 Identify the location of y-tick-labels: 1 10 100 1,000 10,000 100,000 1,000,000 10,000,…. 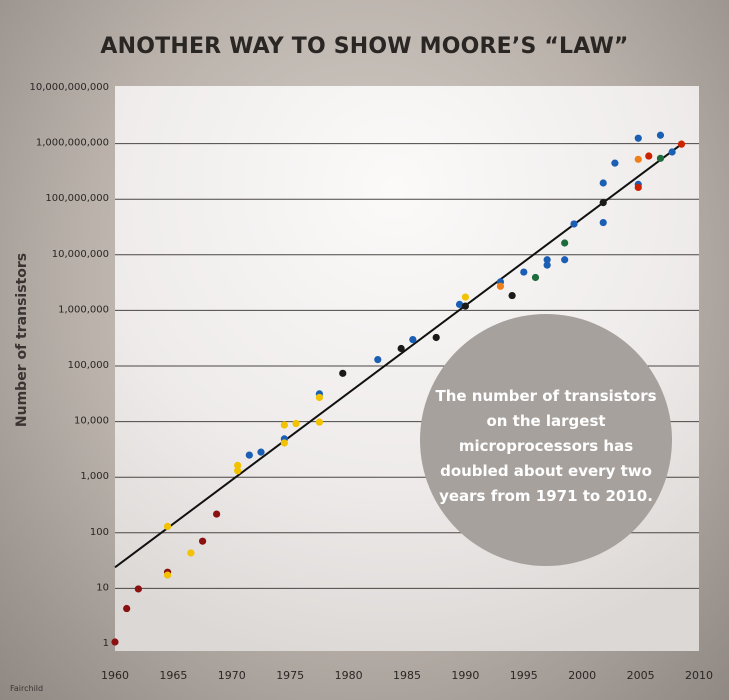
(69, 365).